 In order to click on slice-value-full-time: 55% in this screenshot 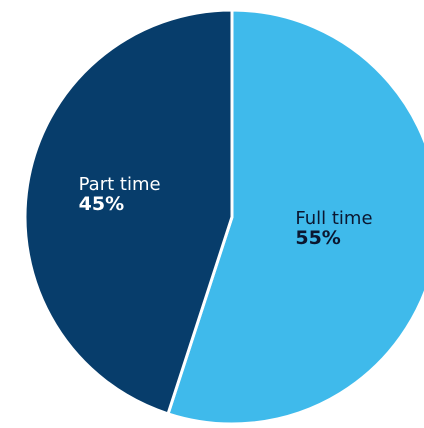, I will do `click(317, 238)`.